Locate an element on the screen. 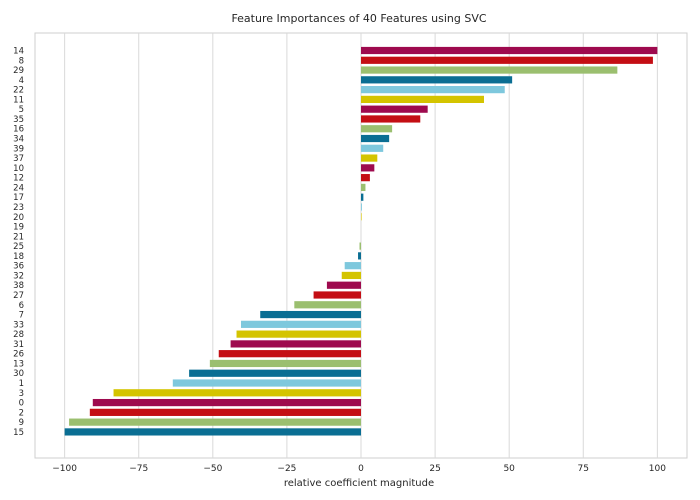 This screenshot has height=500, width=700. y-tick-label: 37 is located at coordinates (18, 159).